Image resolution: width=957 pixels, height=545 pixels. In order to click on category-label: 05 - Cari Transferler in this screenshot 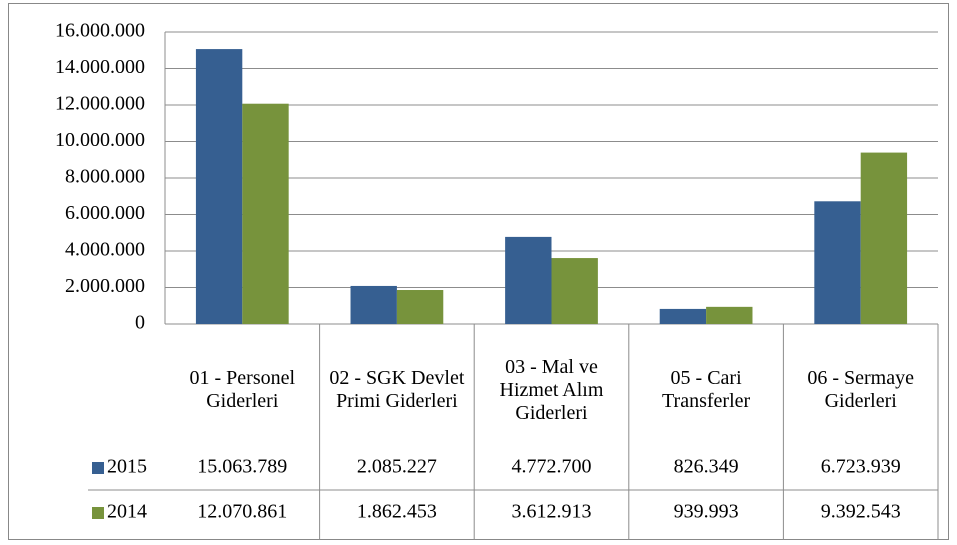, I will do `click(706, 389)`.